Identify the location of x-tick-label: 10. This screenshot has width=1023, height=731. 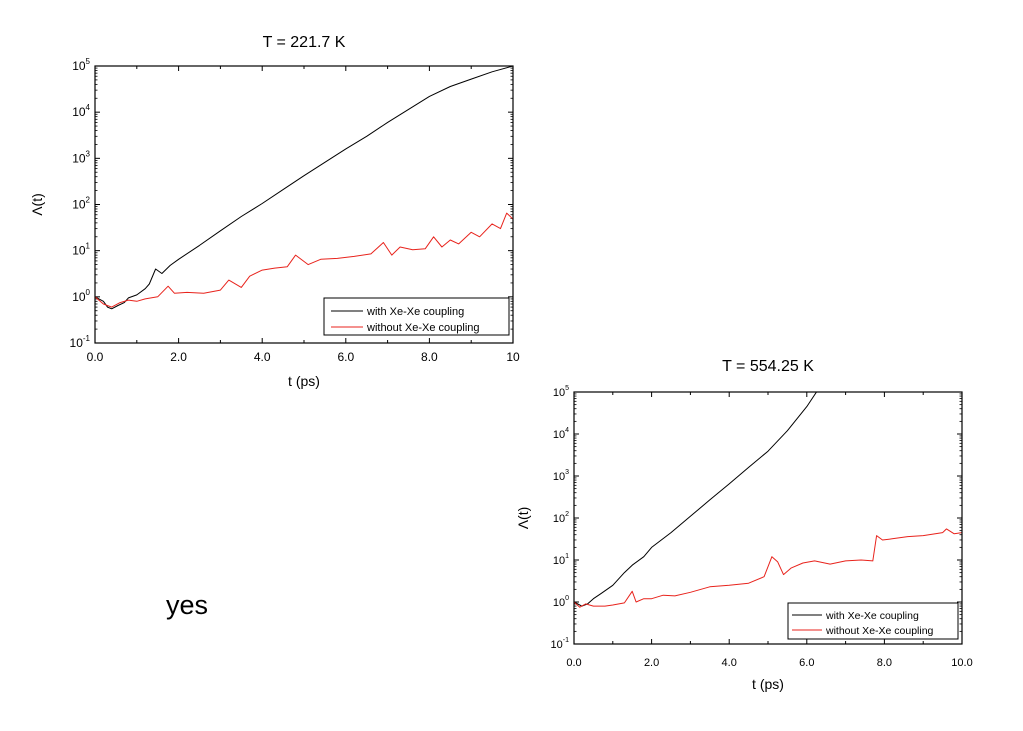
(513, 357).